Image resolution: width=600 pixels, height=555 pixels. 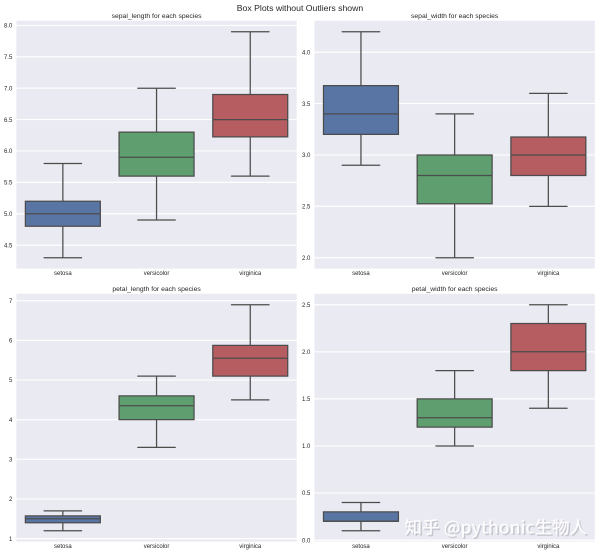 What do you see at coordinates (11, 461) in the screenshot?
I see `svg-text: 3` at bounding box center [11, 461].